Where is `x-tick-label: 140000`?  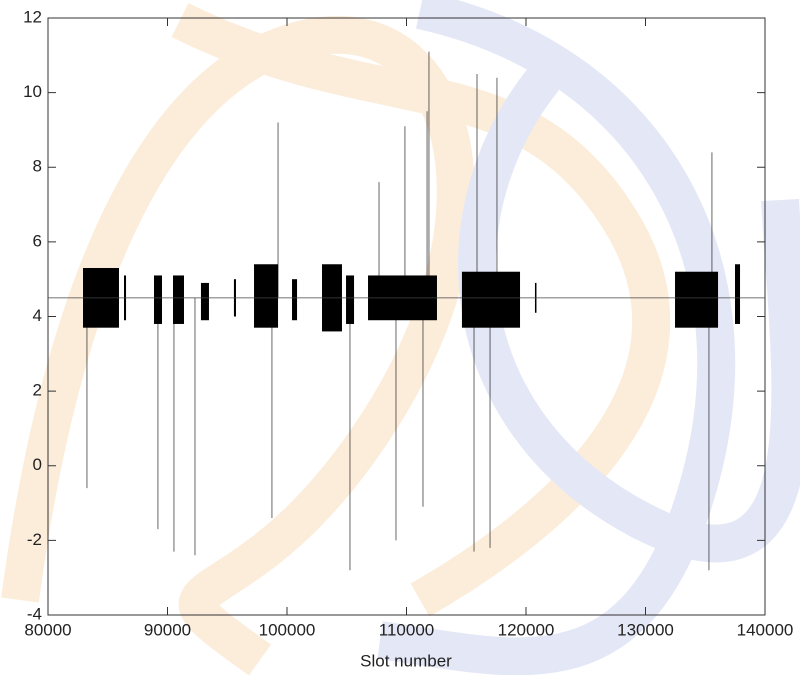 x-tick-label: 140000 is located at coordinates (765, 629).